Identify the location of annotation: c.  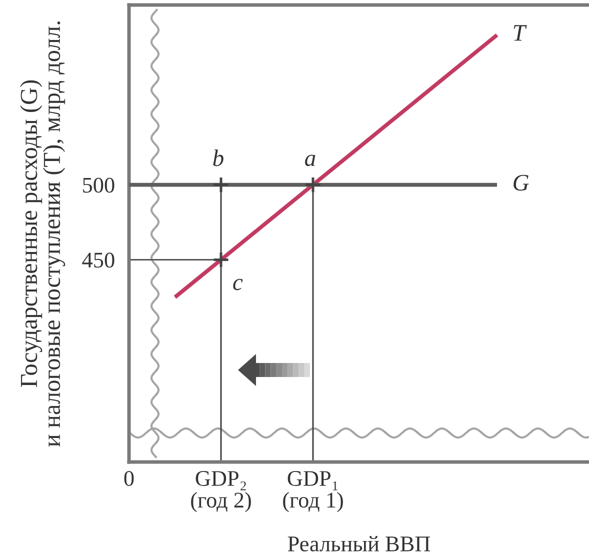
(238, 284).